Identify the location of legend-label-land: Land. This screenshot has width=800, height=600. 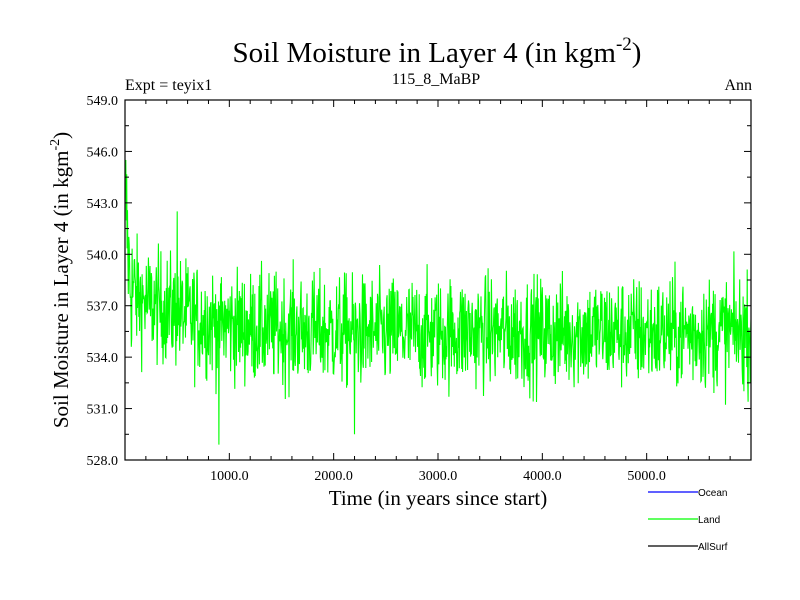
(709, 520).